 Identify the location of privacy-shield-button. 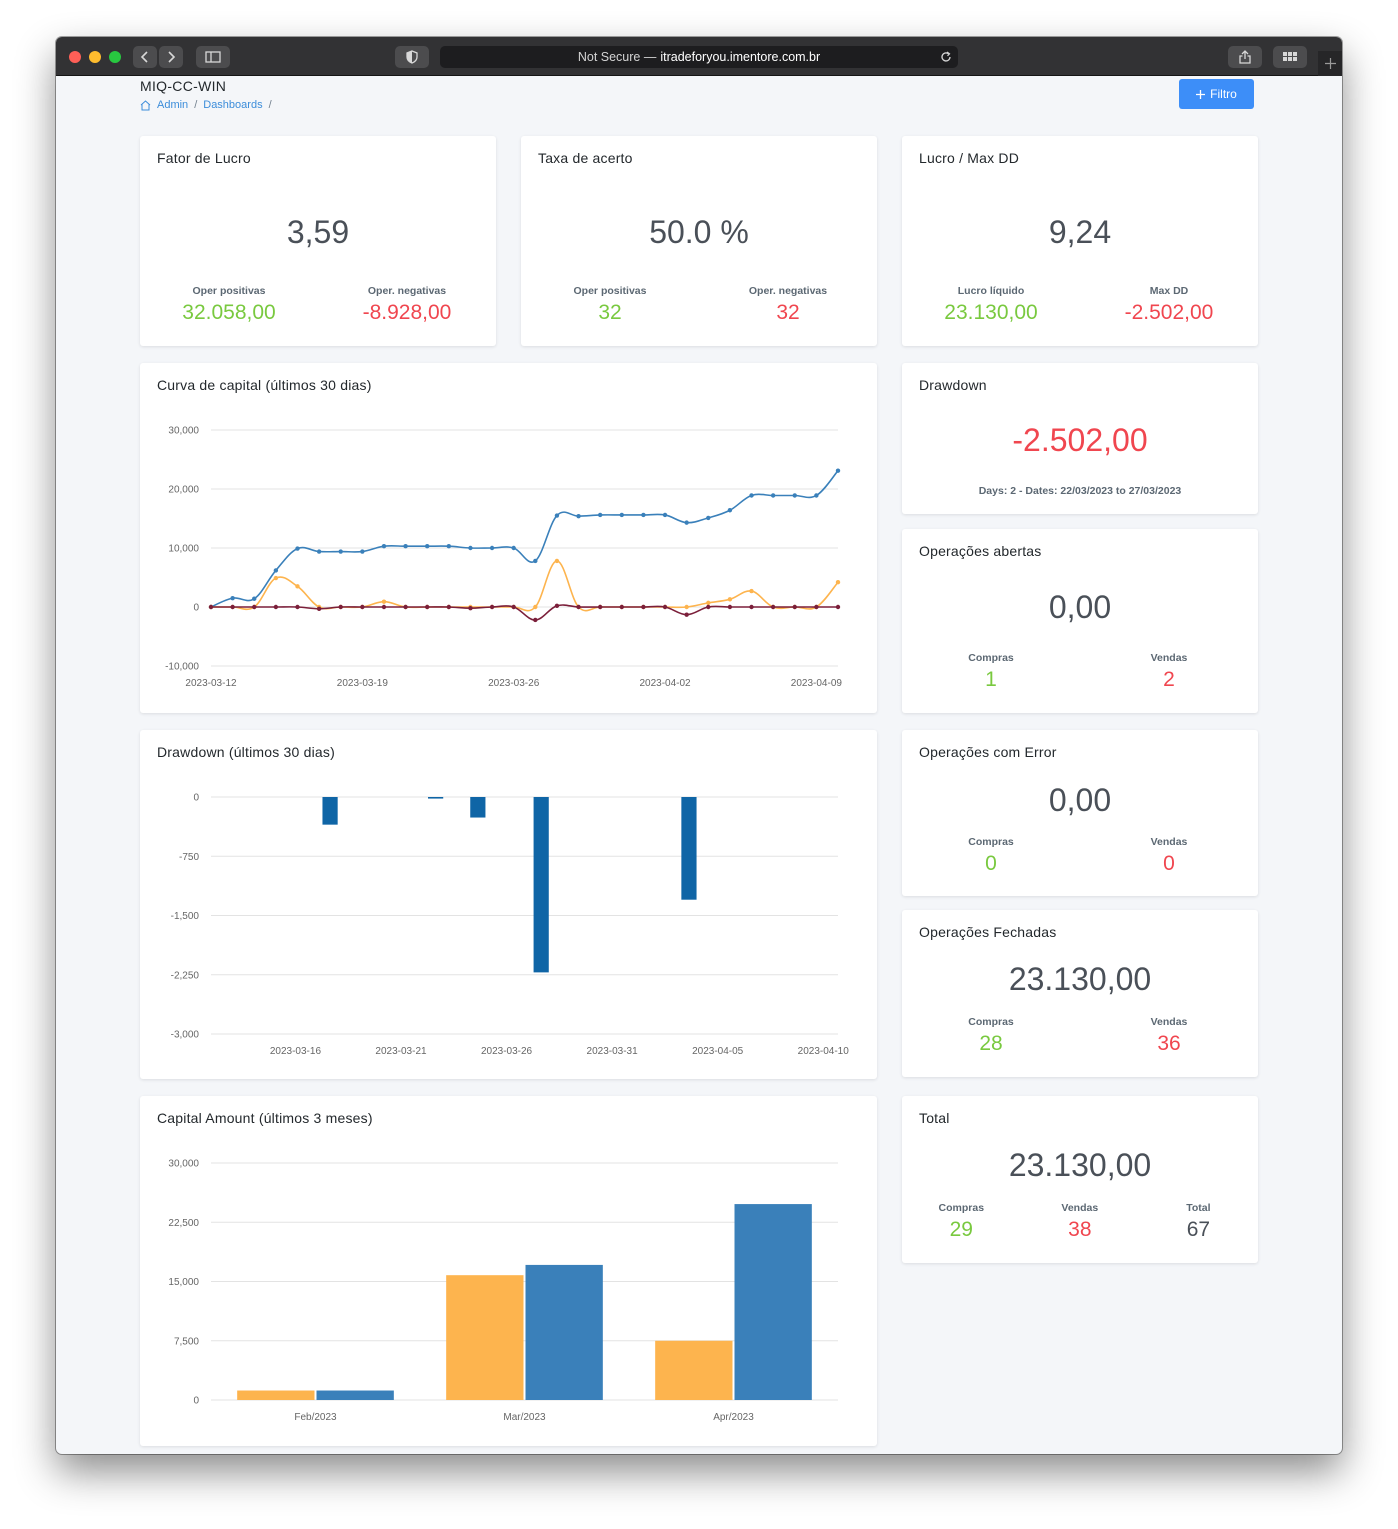
(412, 57).